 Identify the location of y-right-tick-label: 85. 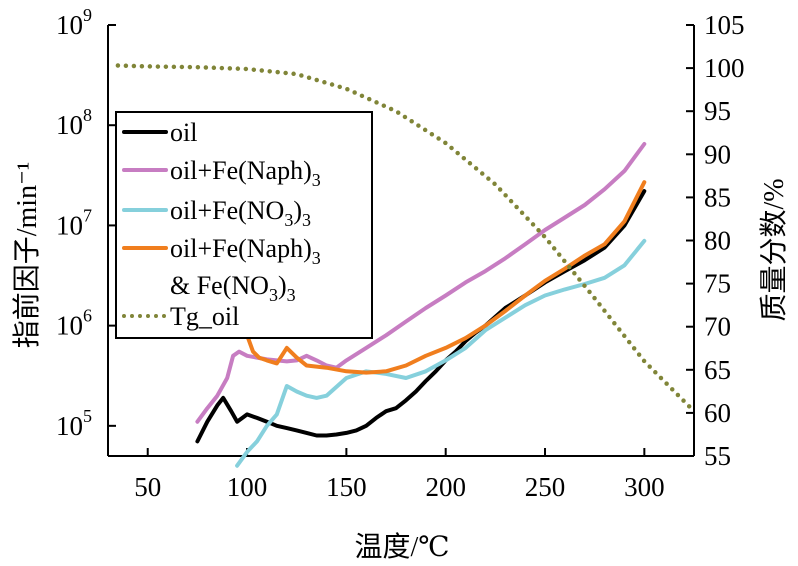
(717, 197).